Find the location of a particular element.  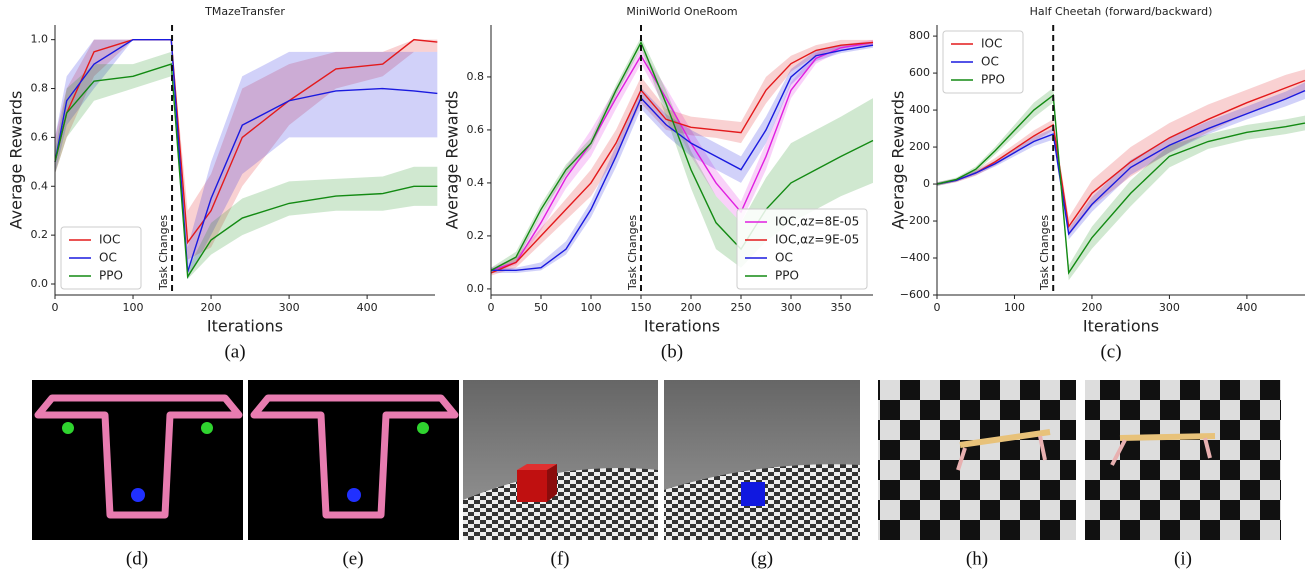

legend-label: IOC,αz=9E-05 is located at coordinates (817, 240).